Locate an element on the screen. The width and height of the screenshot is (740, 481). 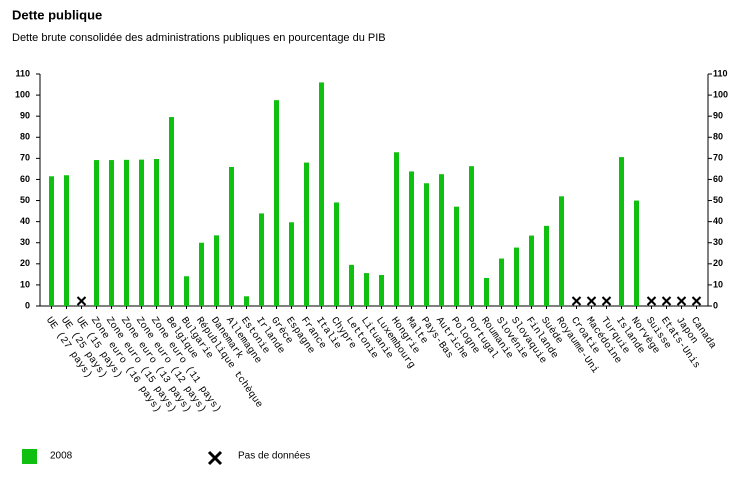
y-tick-label: 70 is located at coordinates (25, 158).